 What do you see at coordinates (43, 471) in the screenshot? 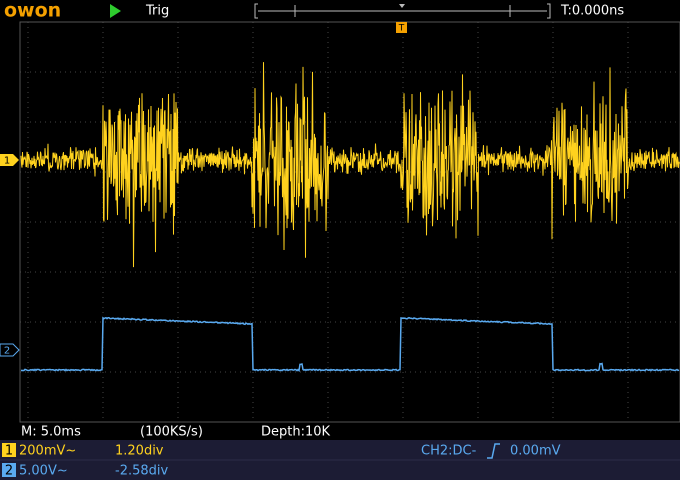
I see `ch2-scale: 5.00V~` at bounding box center [43, 471].